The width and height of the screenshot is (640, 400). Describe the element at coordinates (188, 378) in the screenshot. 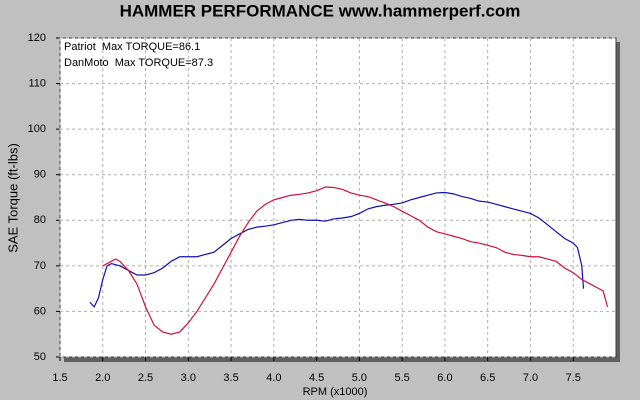

I see `x-tick-label: 3.0` at that location.